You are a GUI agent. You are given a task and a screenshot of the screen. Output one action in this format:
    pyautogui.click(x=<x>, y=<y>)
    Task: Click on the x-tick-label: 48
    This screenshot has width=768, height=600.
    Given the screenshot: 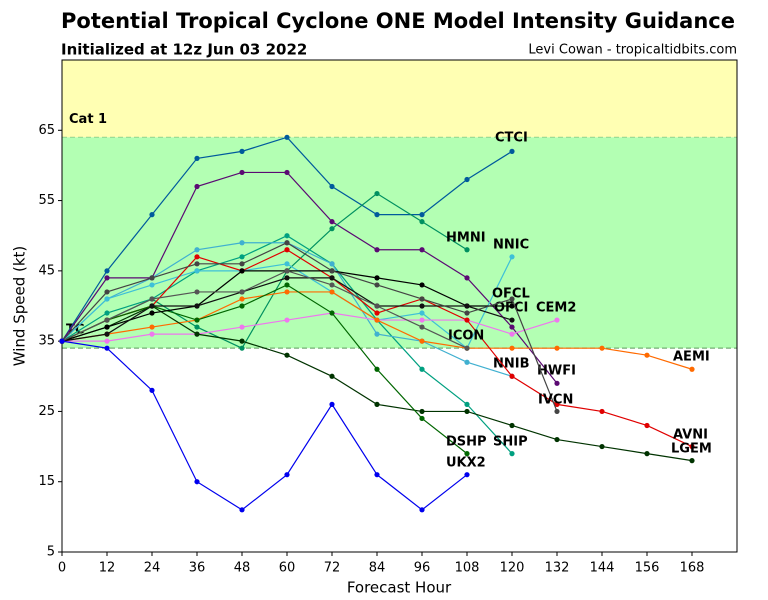 What is the action you would take?
    pyautogui.click(x=242, y=568)
    